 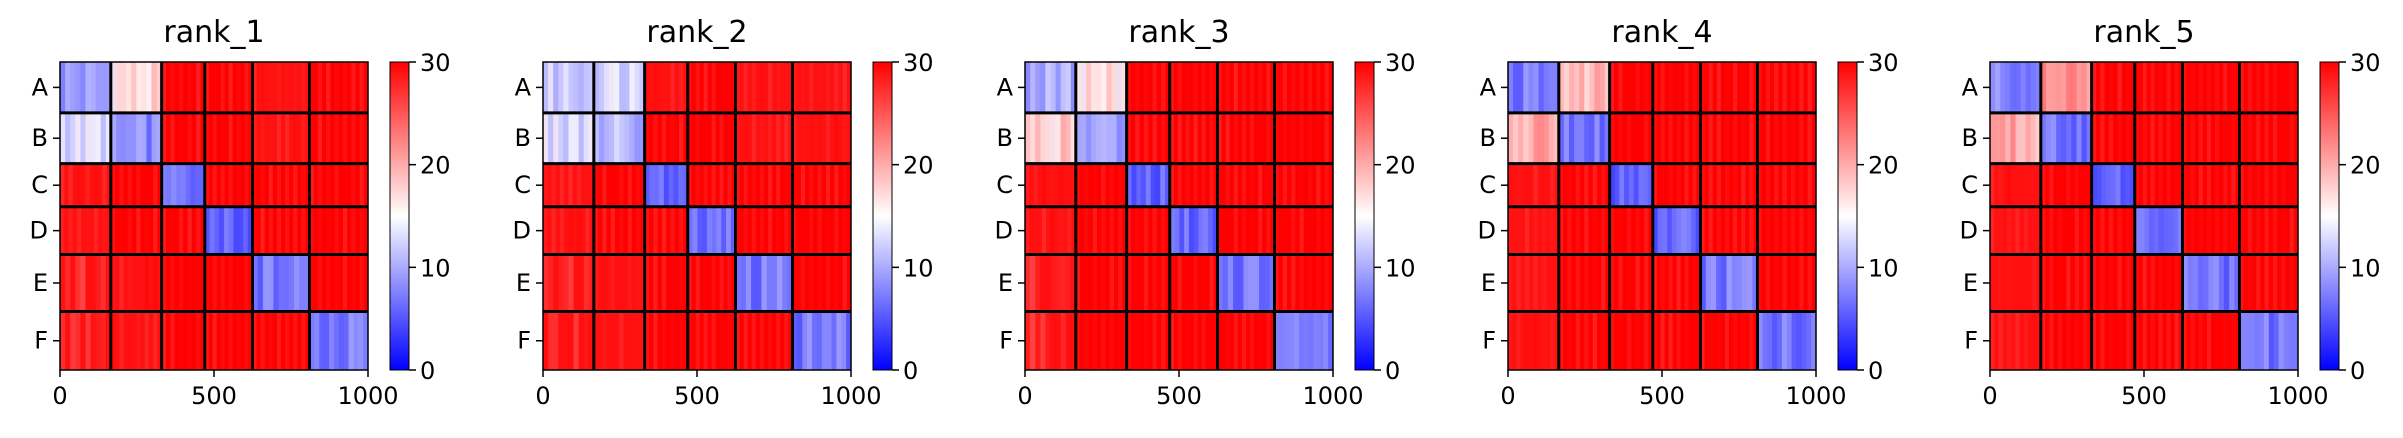 I want to click on y-tick-label: D, so click(x=1969, y=231).